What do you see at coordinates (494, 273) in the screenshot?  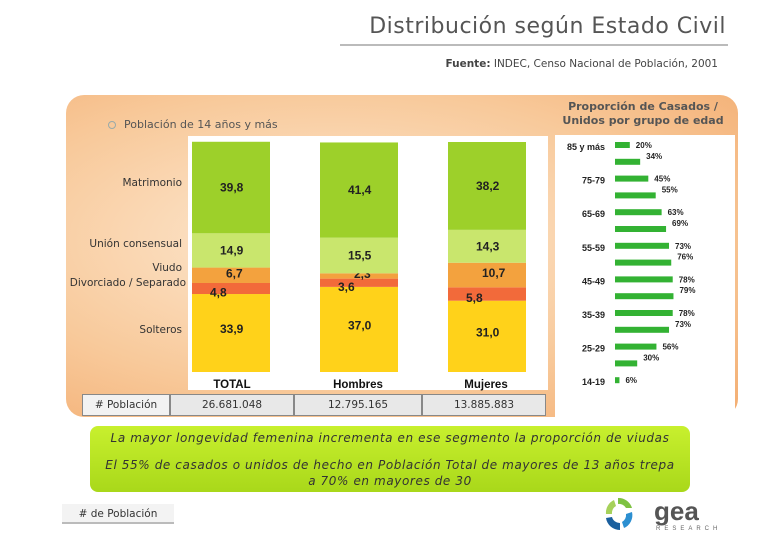 I see `bar-value-label: 10,7` at bounding box center [494, 273].